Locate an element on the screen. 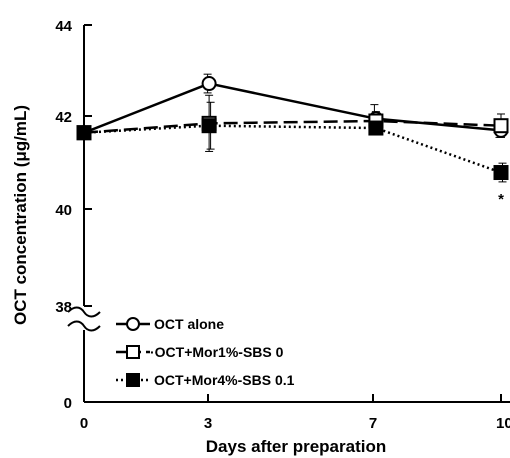  legend-item-mor1: ·OCT+Mor1%-SBS 0 is located at coordinates (200, 352).